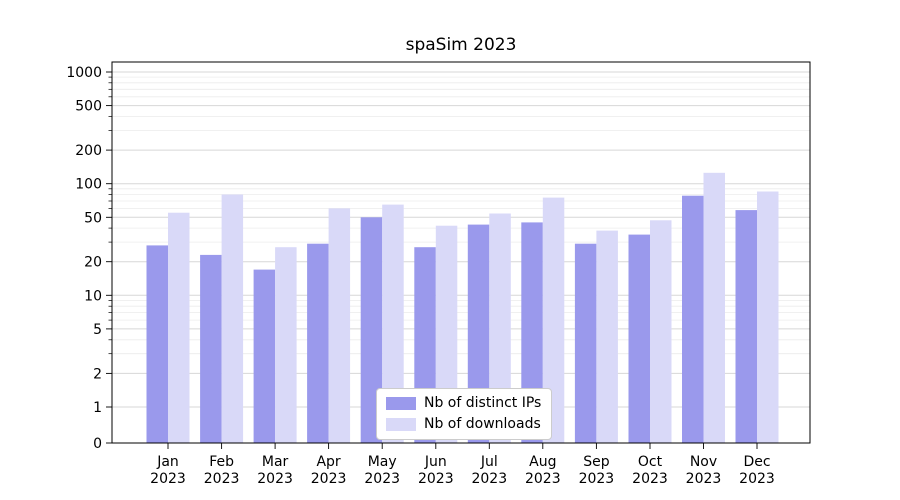 Image resolution: width=900 pixels, height=500 pixels. Describe the element at coordinates (401, 424) in the screenshot. I see `legend-swatch-downloads` at that location.